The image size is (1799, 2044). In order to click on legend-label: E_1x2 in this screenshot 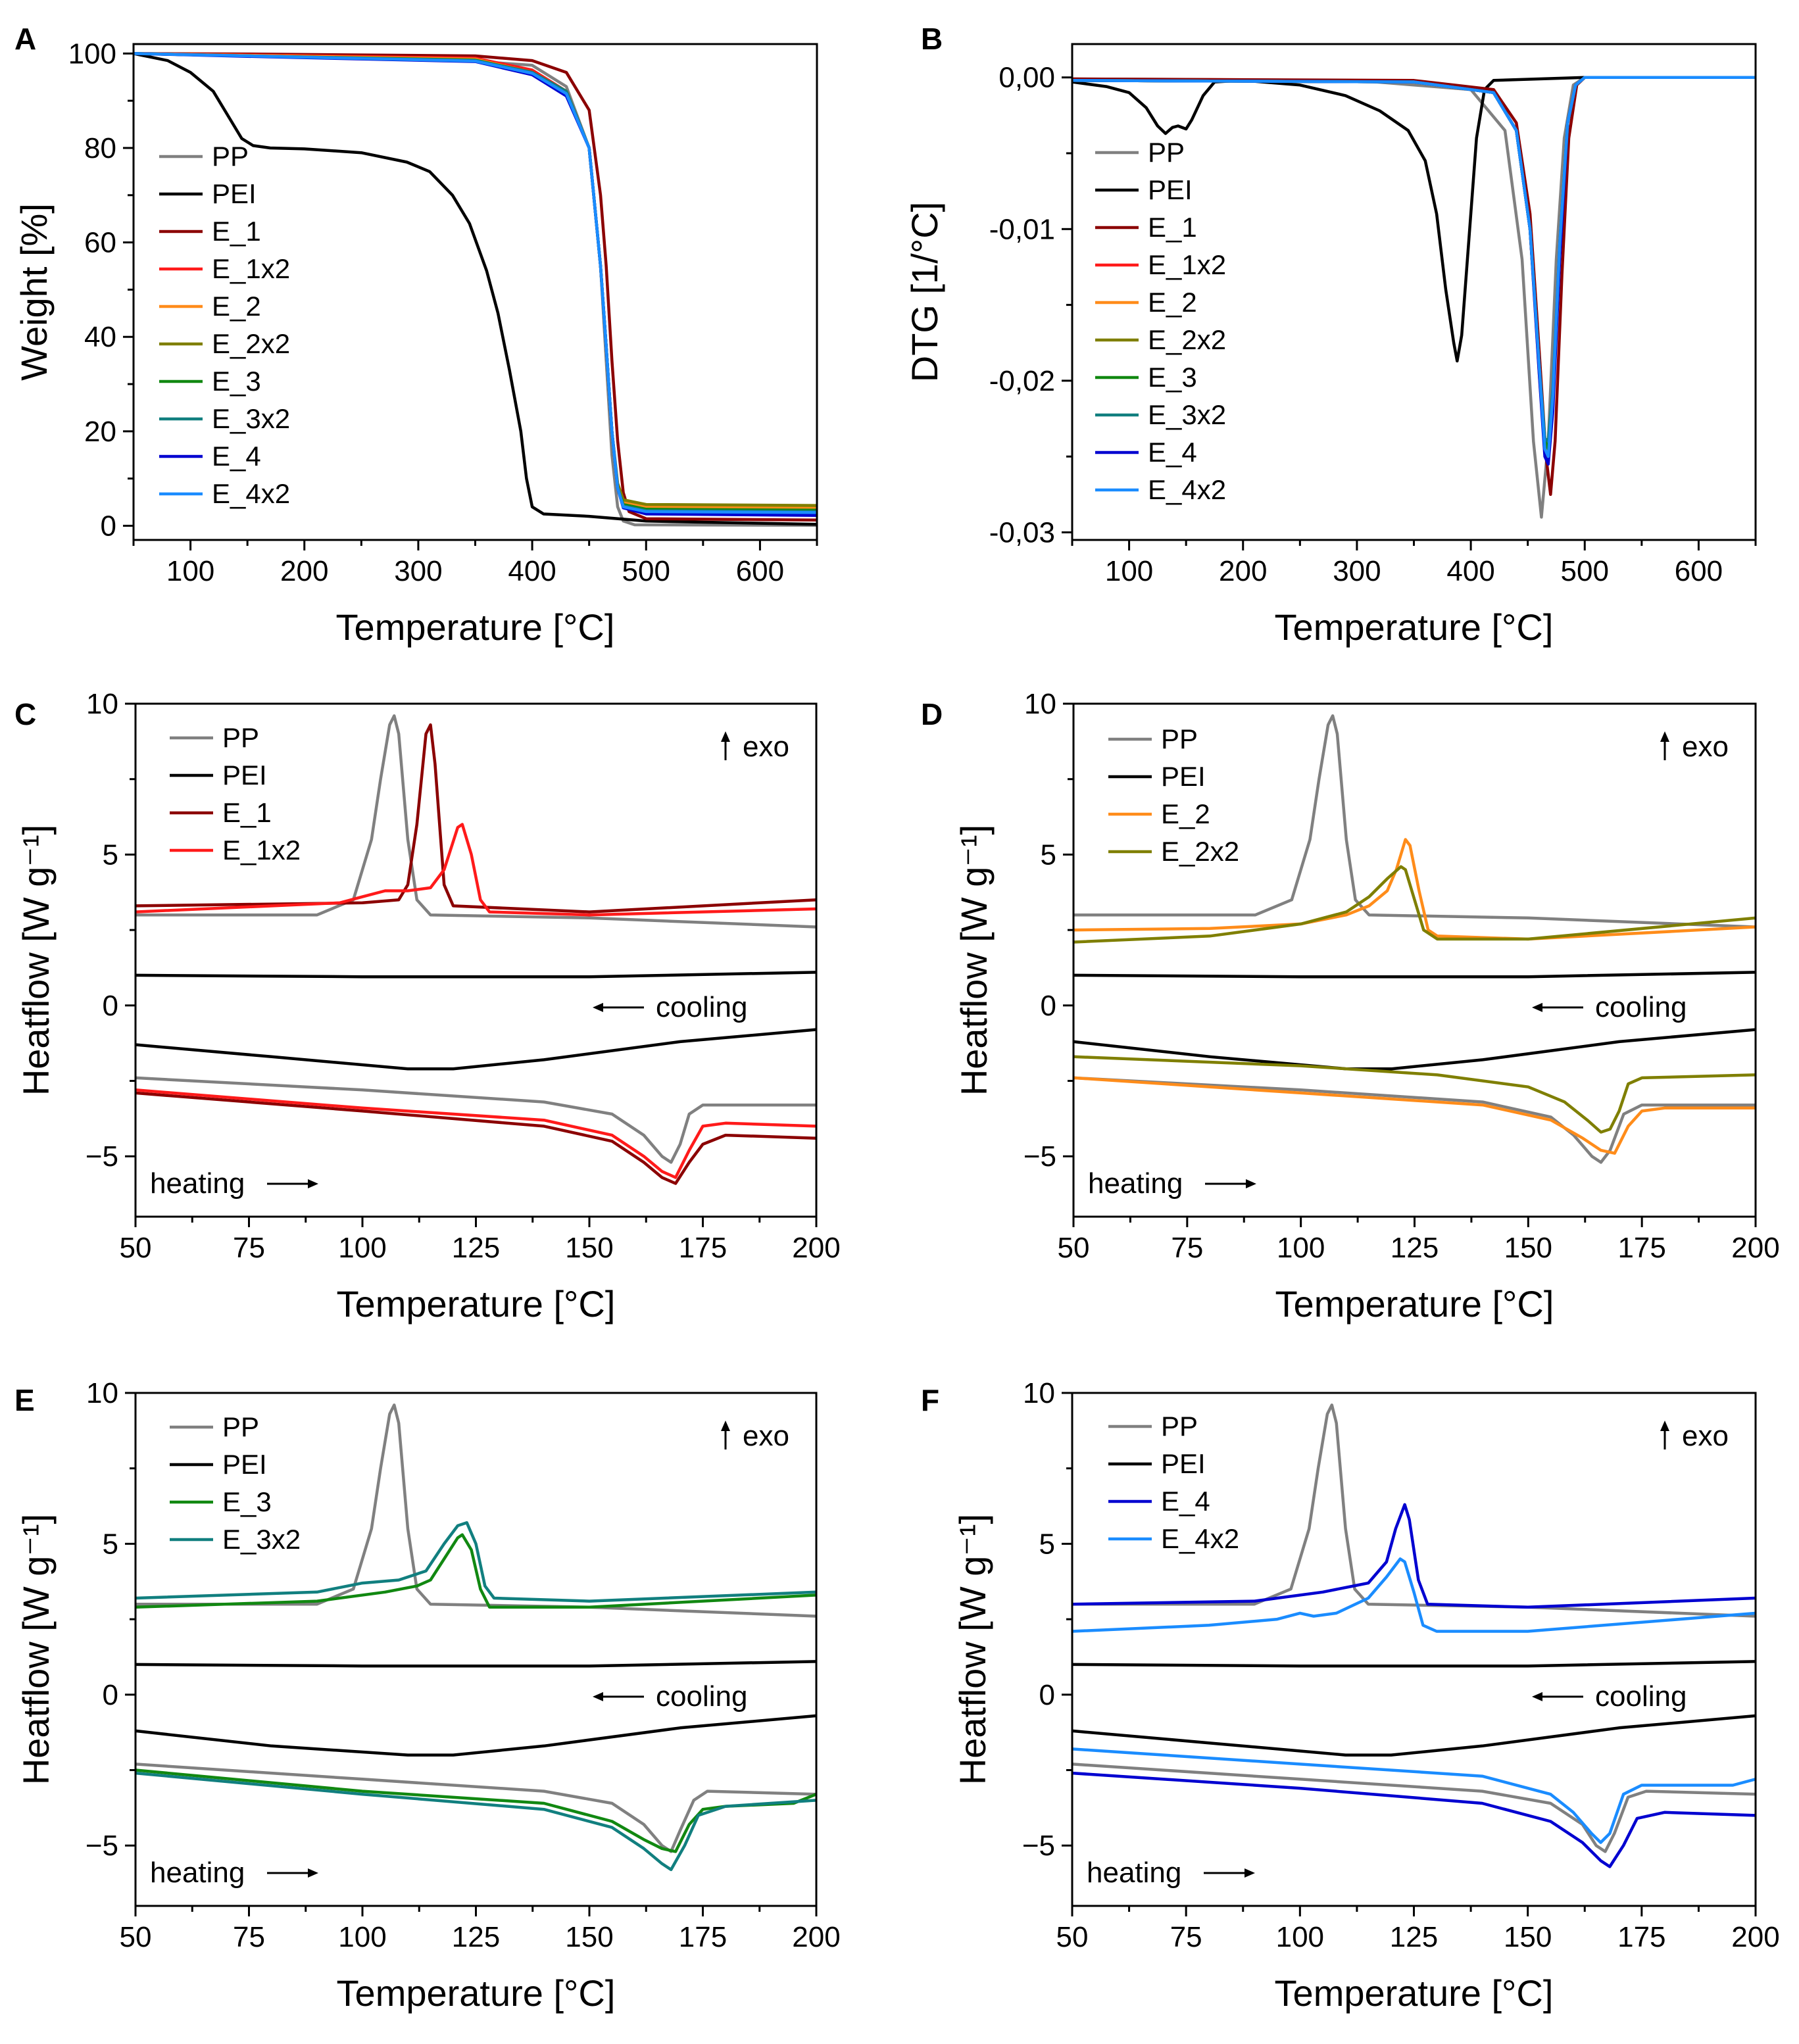, I will do `click(261, 850)`.